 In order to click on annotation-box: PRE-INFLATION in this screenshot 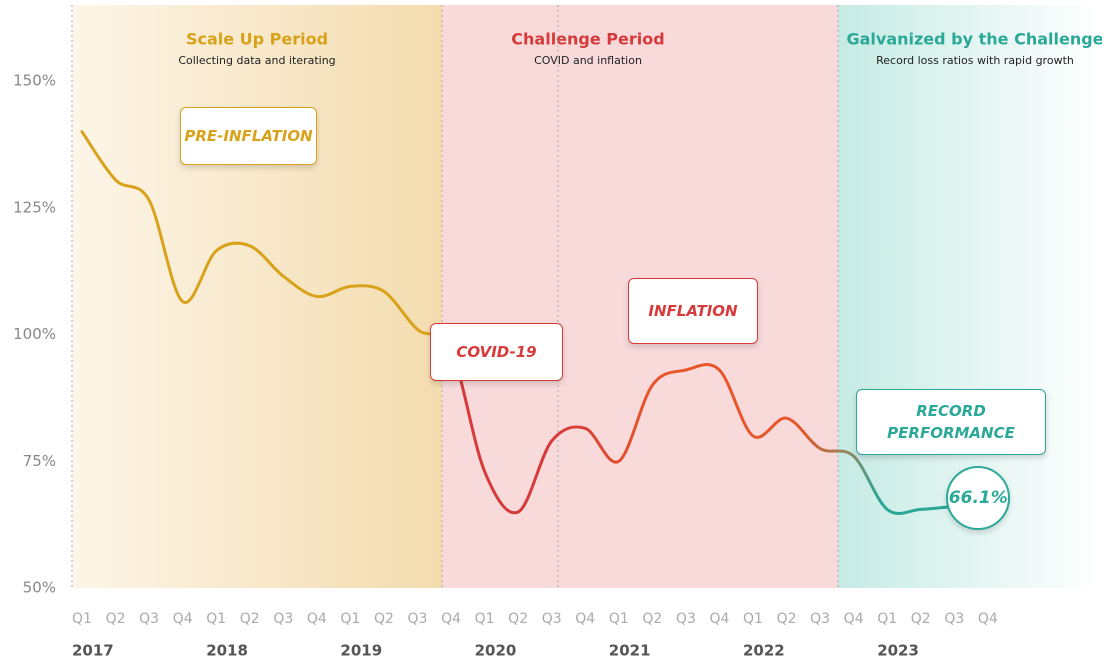, I will do `click(248, 136)`.